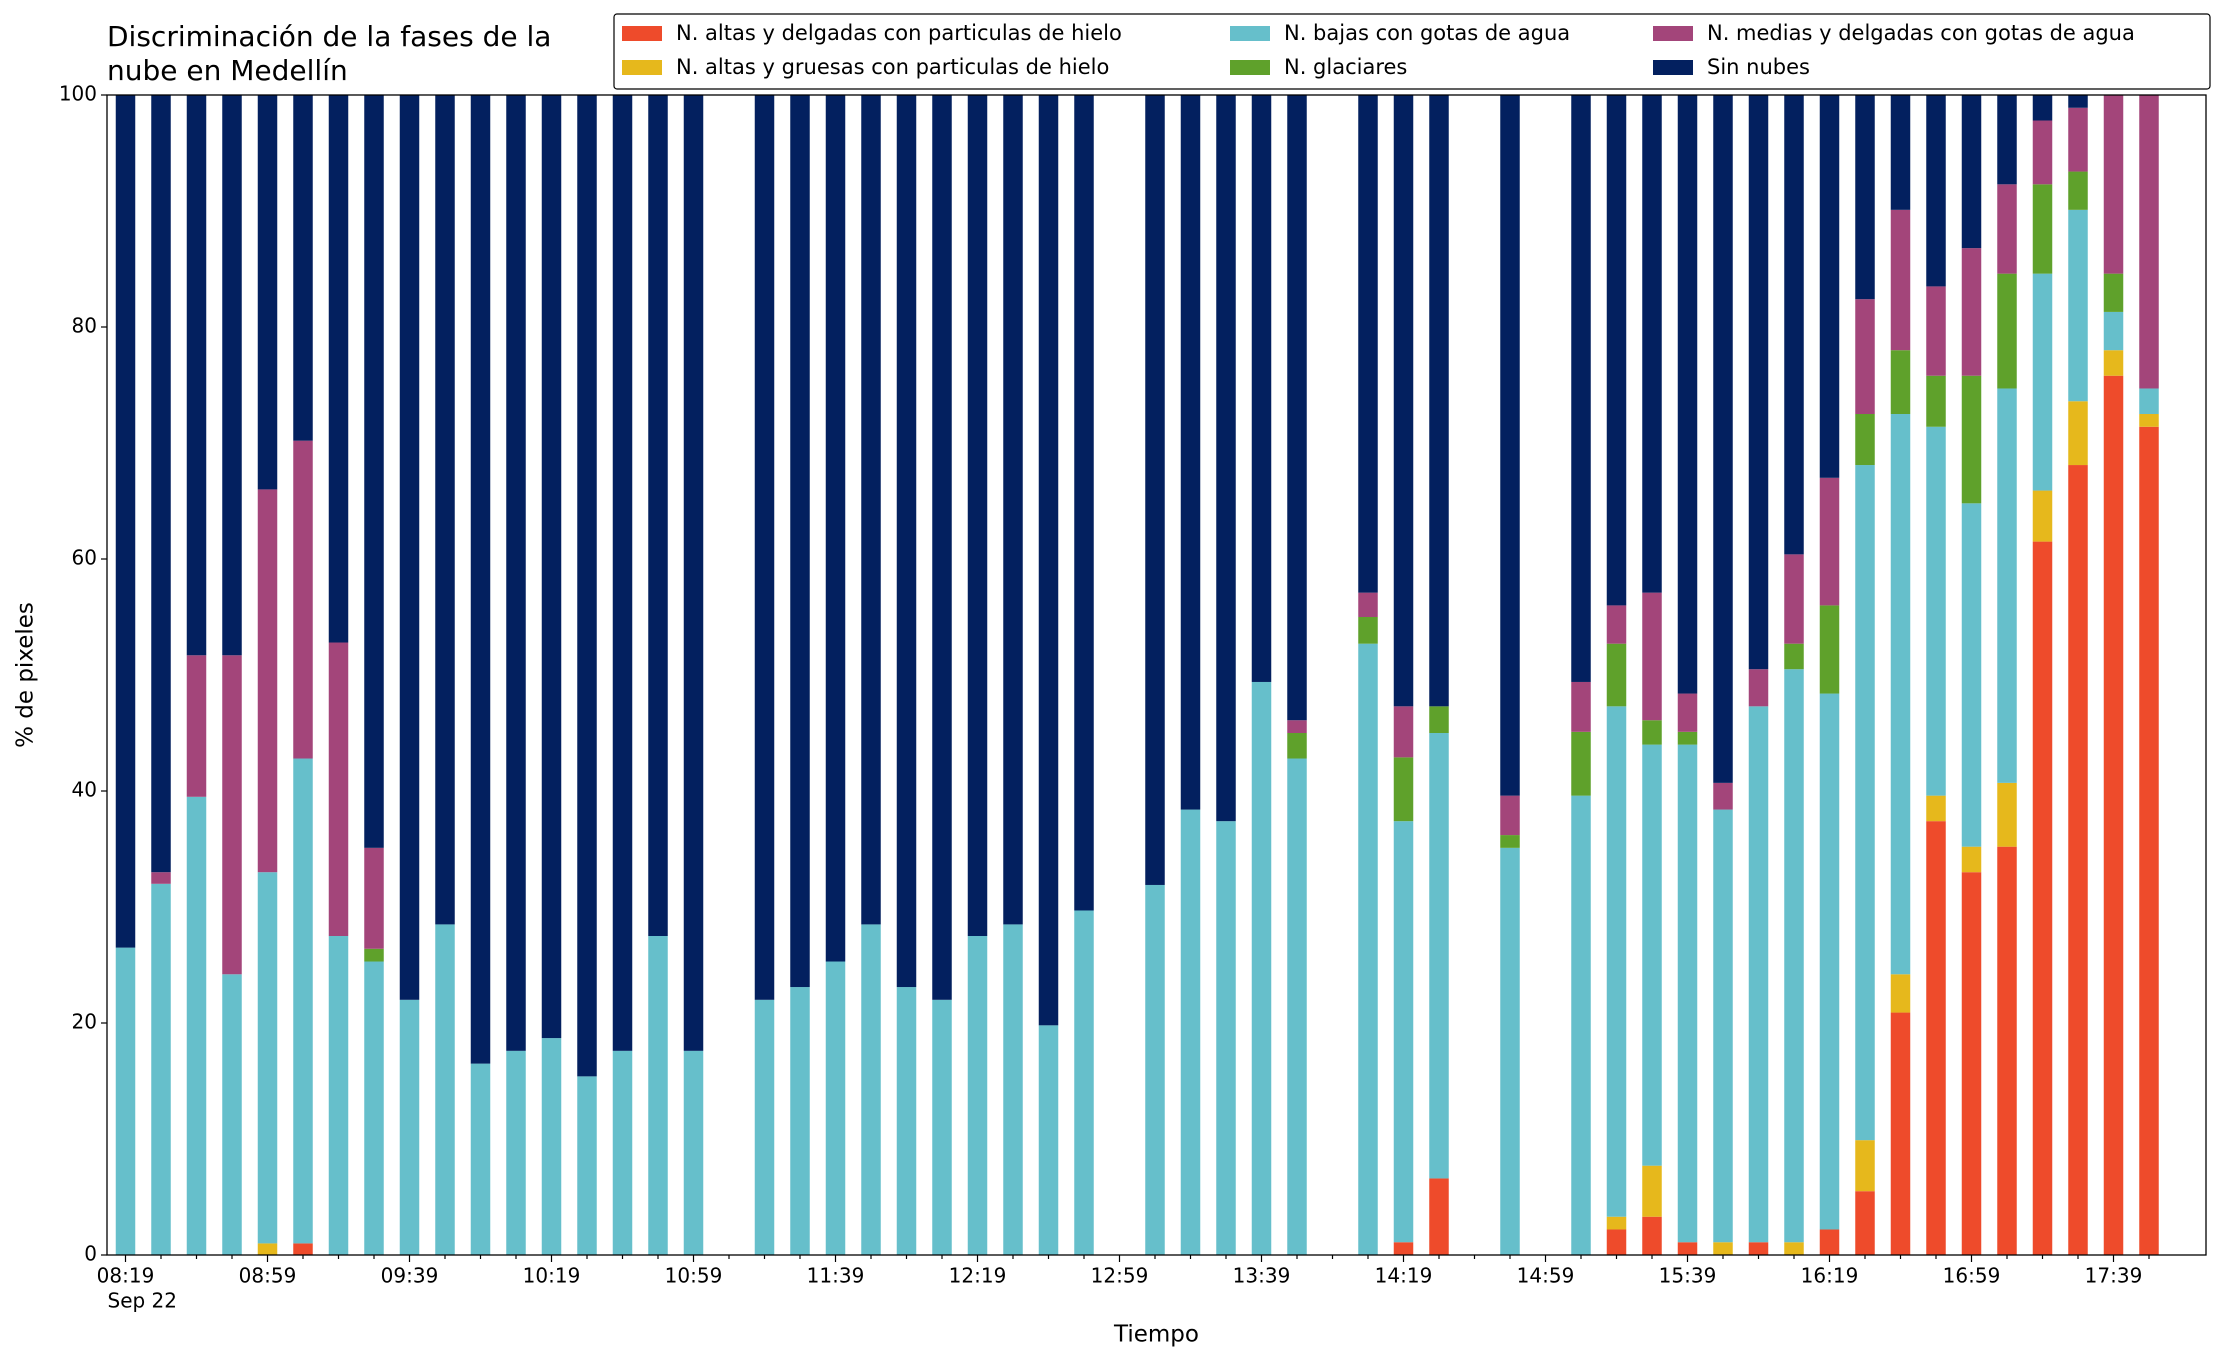  What do you see at coordinates (836, 1276) in the screenshot?
I see `x-tick-label: 11:39` at bounding box center [836, 1276].